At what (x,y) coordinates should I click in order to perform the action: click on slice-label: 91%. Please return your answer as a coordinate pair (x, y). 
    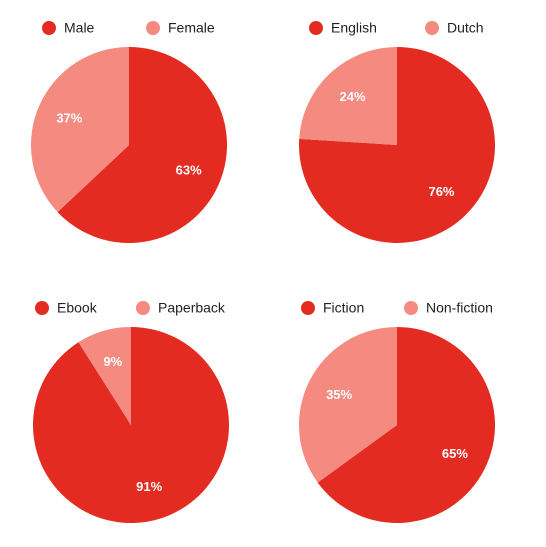
    Looking at the image, I should click on (149, 486).